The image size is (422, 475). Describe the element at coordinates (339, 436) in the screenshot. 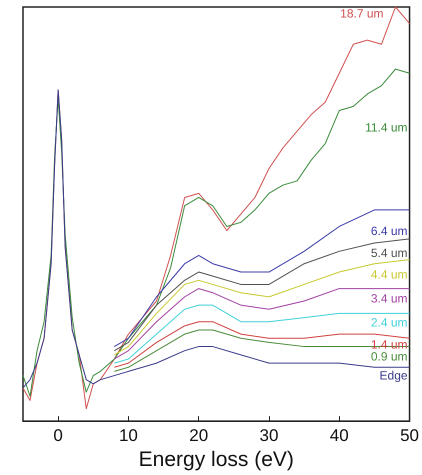

I see `x-tick-label: 40` at that location.